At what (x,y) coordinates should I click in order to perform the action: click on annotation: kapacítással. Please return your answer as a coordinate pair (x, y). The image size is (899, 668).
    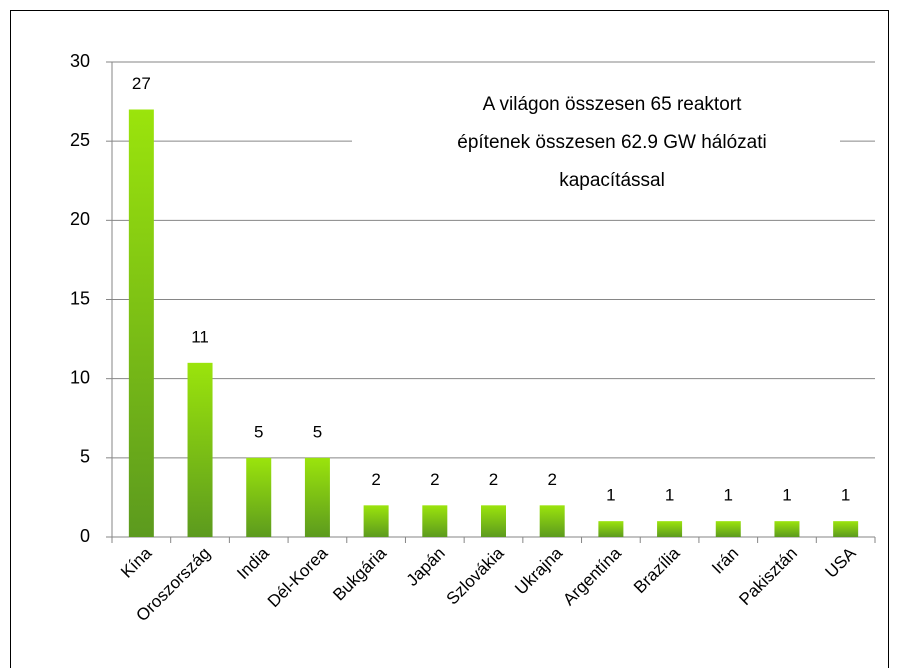
    Looking at the image, I should click on (612, 180).